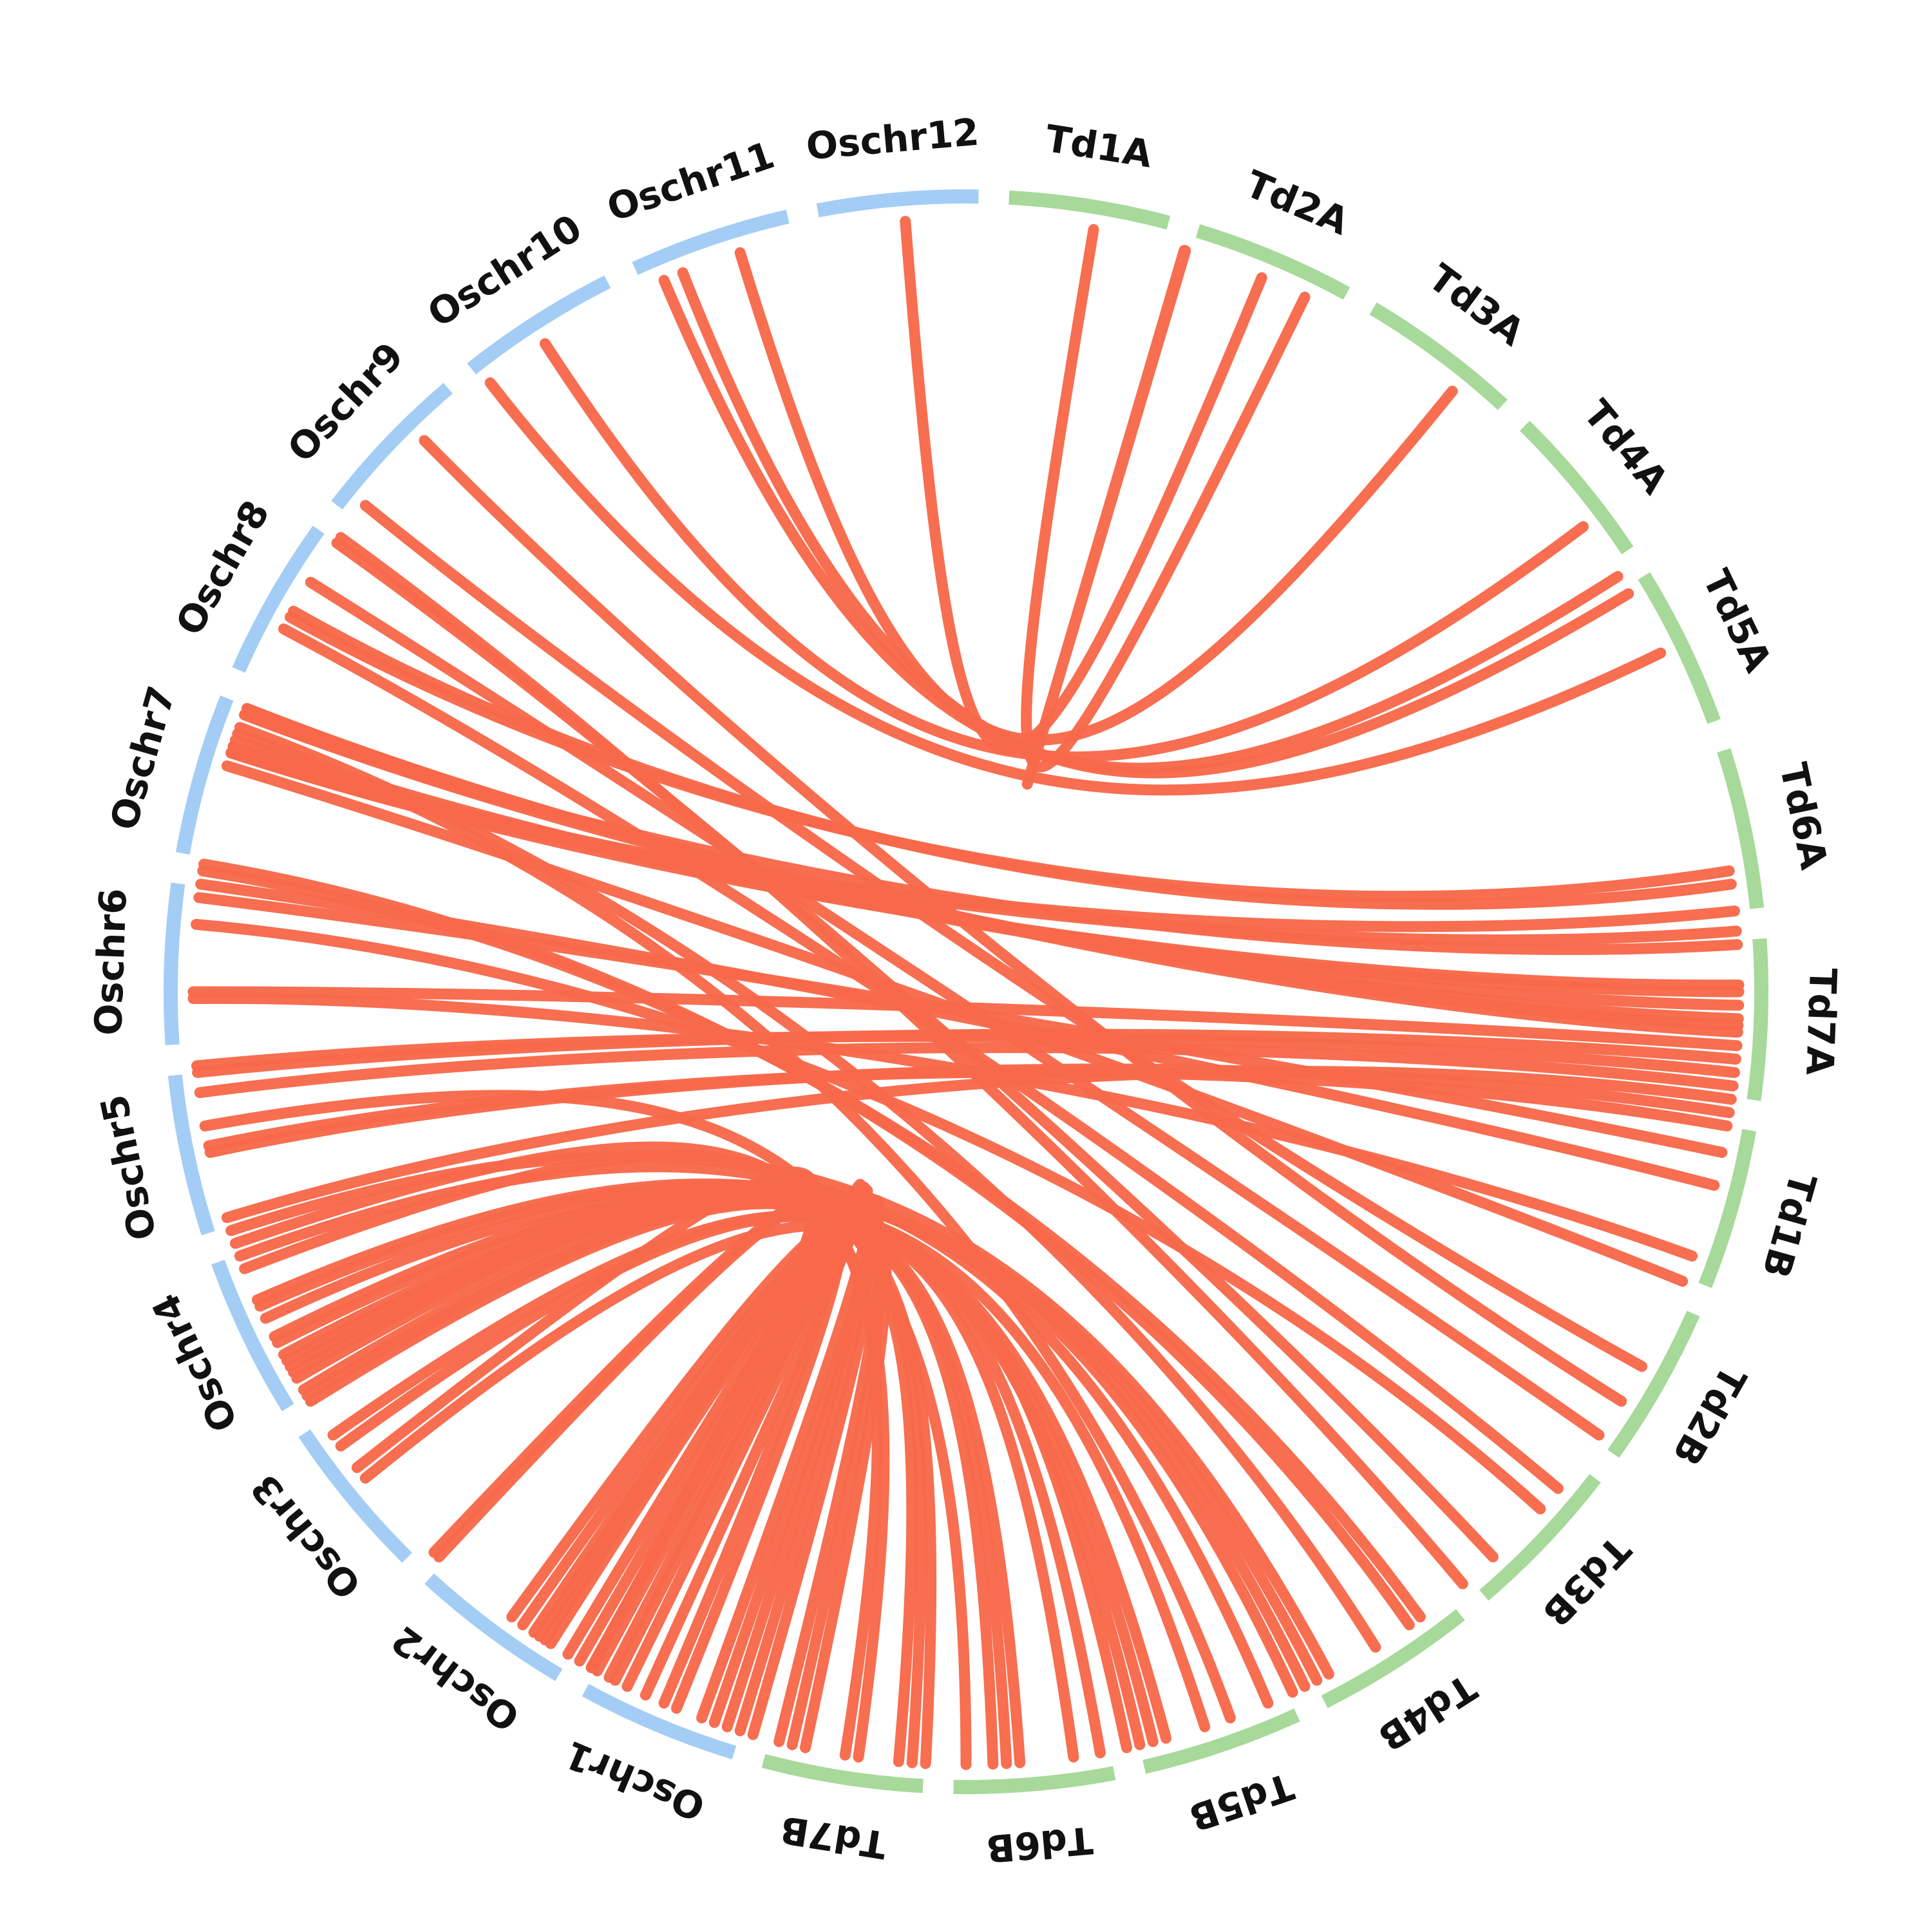 This screenshot has width=1932, height=1932. Describe the element at coordinates (191, 1155) in the screenshot. I see `chromosome-band-oschr5` at that location.